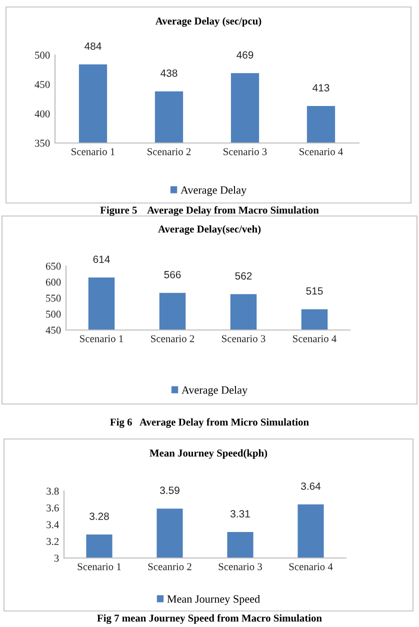 This screenshot has width=419, height=627. Describe the element at coordinates (170, 566) in the screenshot. I see `x-tick-label: Sceanrio 2` at that location.